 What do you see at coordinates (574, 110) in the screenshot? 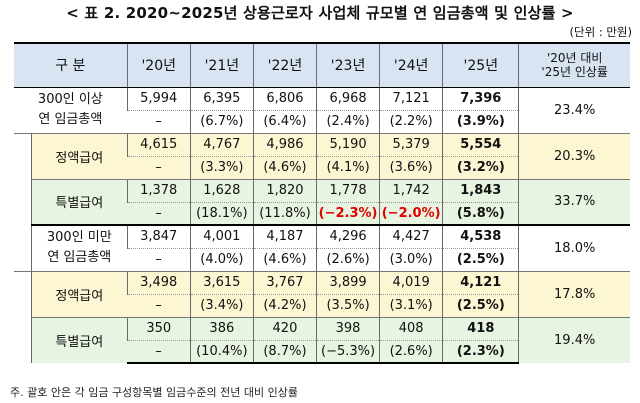
I see `compare-cell: 23.4%` at bounding box center [574, 110].